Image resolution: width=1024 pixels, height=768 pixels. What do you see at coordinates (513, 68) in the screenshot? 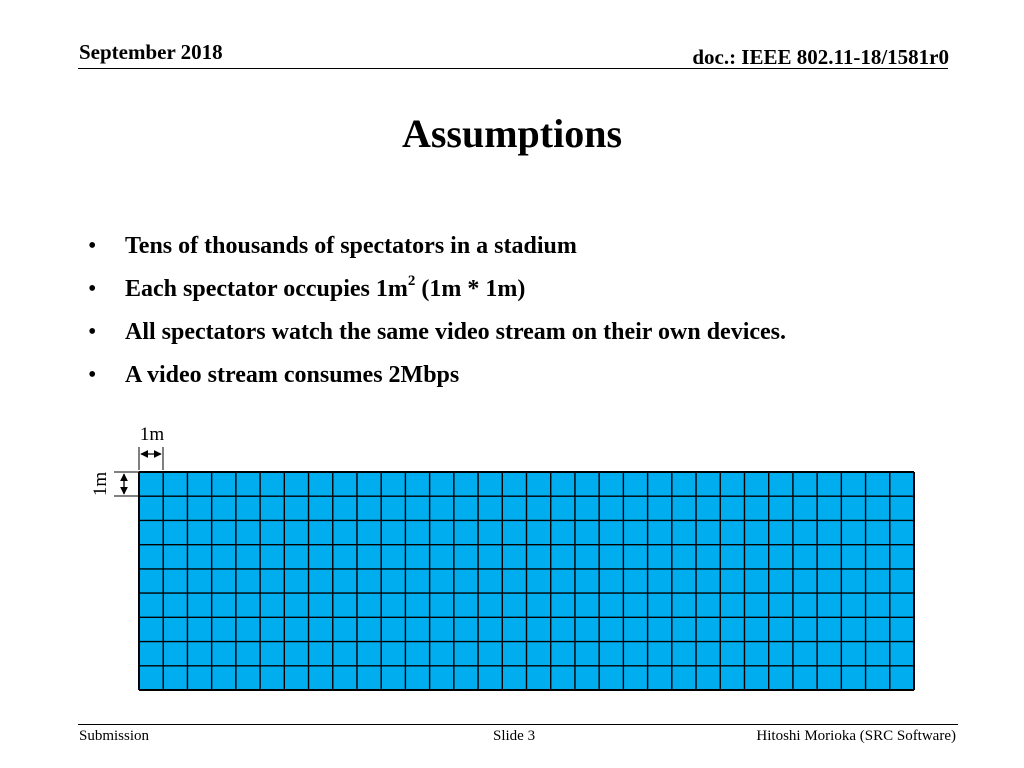
I see `header-divider` at bounding box center [513, 68].